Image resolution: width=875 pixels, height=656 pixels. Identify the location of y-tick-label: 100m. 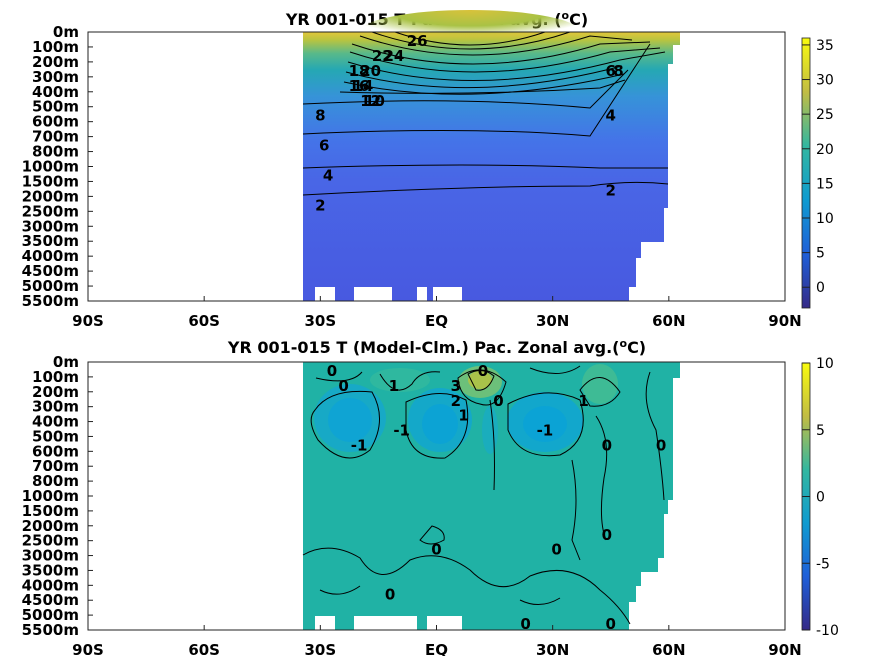
(55, 47).